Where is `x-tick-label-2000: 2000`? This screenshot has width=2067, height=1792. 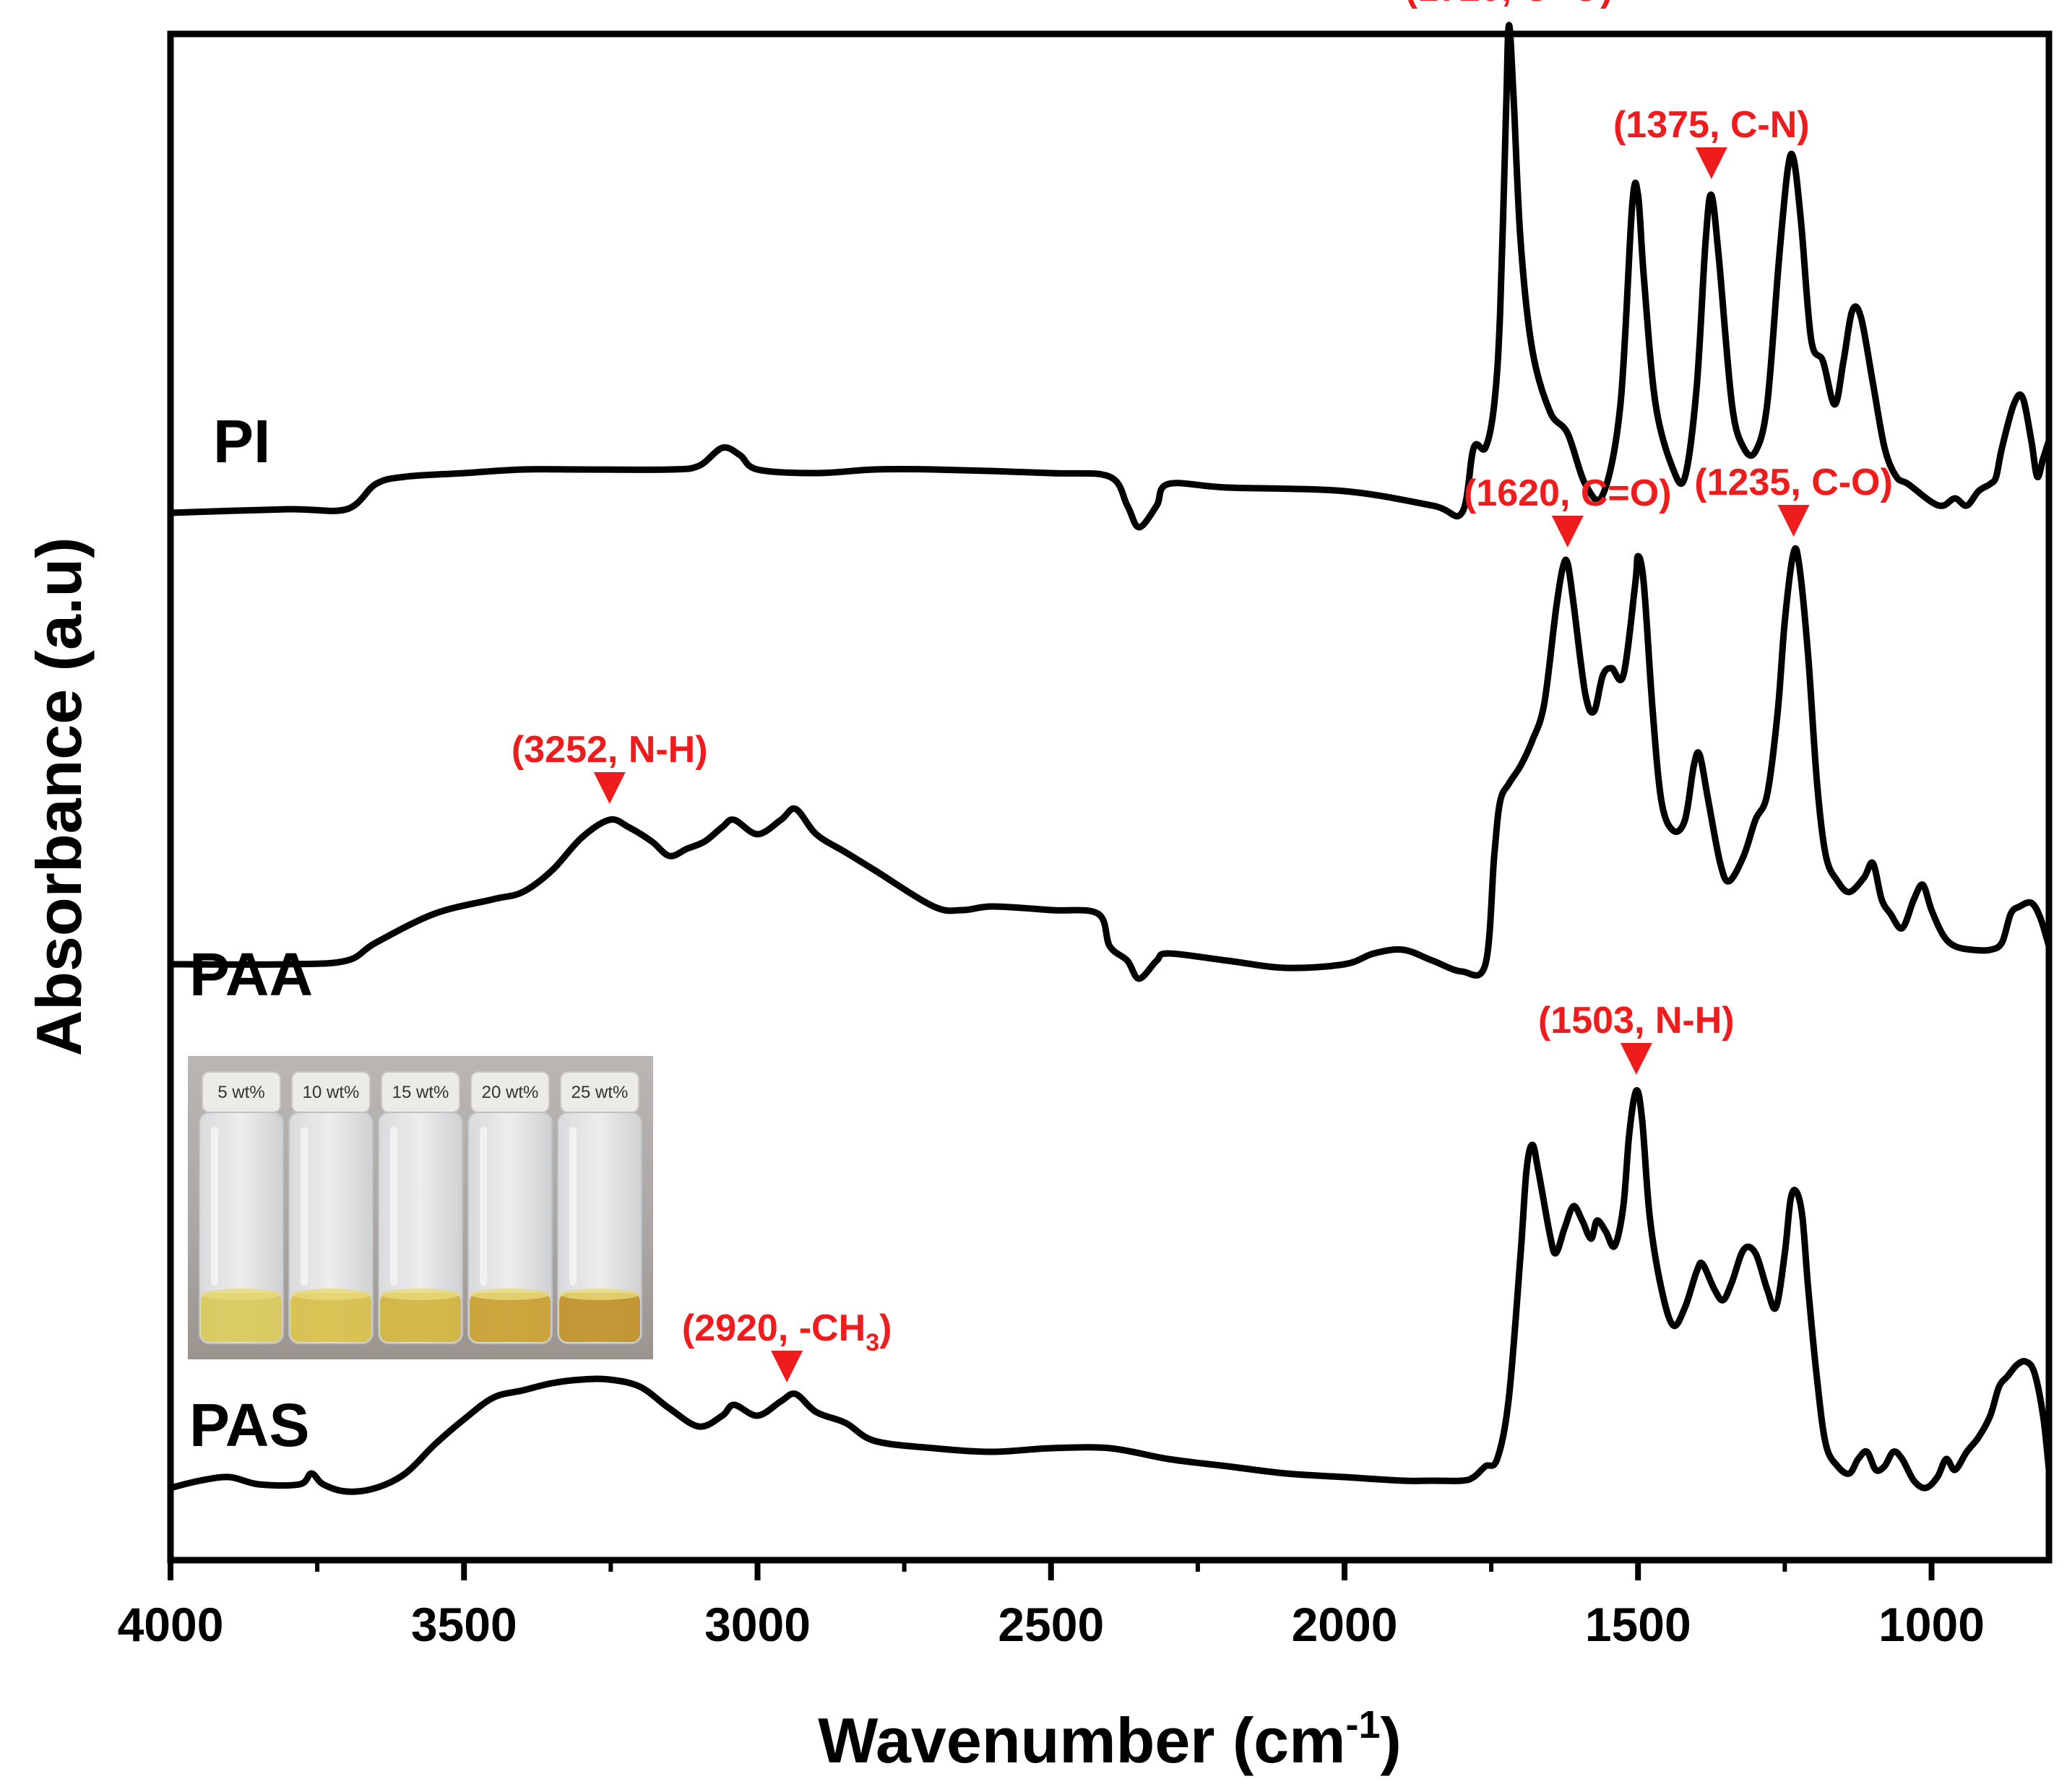 x-tick-label-2000: 2000 is located at coordinates (1345, 1624).